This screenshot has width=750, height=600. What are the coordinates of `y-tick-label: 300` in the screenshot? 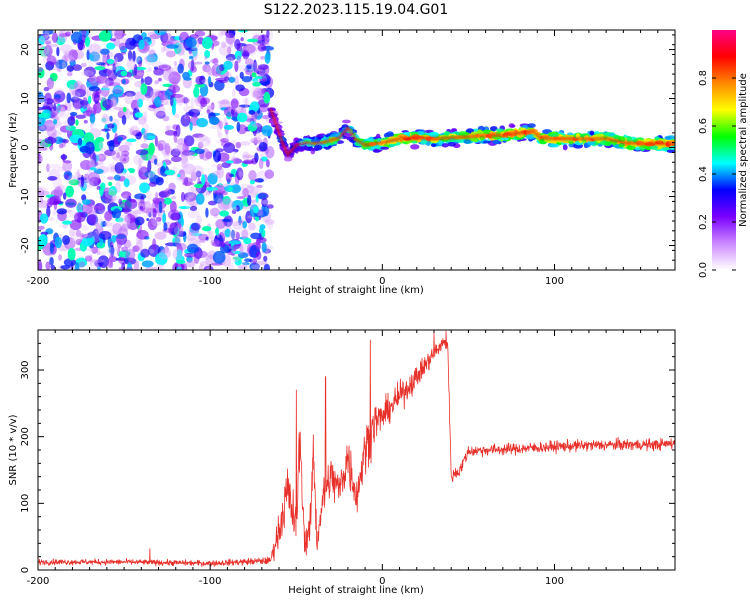 It's located at (25, 369).